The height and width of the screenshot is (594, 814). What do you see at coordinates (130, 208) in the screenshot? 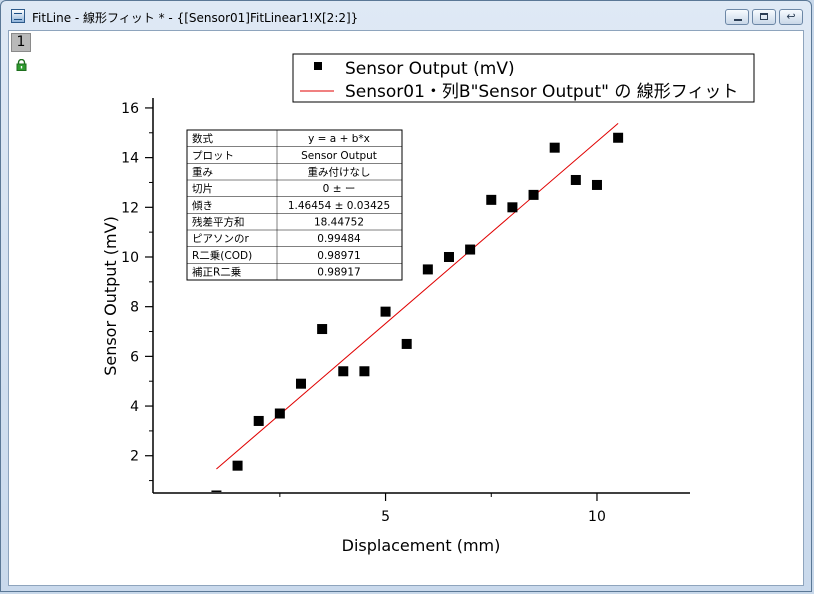
I see `y-tick-label: 12` at bounding box center [130, 208].